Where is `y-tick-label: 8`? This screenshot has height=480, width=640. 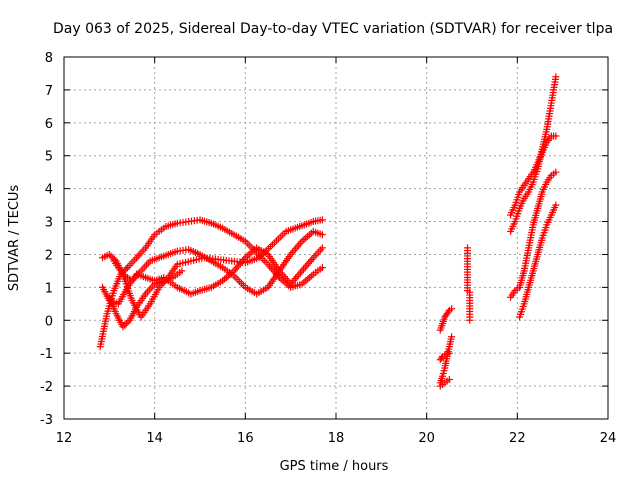
y-tick-label: 8 is located at coordinates (49, 58).